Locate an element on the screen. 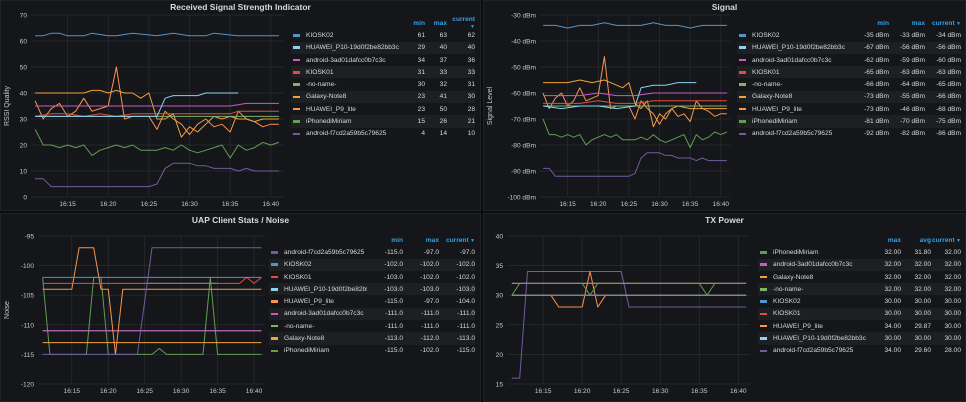 Image resolution: width=966 pixels, height=402 pixels. legend-row: HUAWEI_P10-19d0f2be82bb3c 30.00 30.00 30.00 is located at coordinates (859, 338).